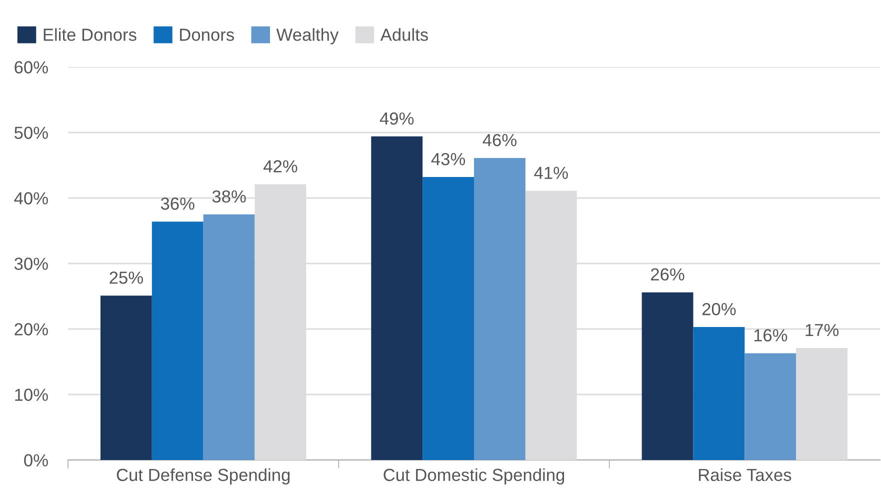 Image resolution: width=881 pixels, height=492 pixels. Describe the element at coordinates (31, 132) in the screenshot. I see `y-tick-label: 50%` at that location.